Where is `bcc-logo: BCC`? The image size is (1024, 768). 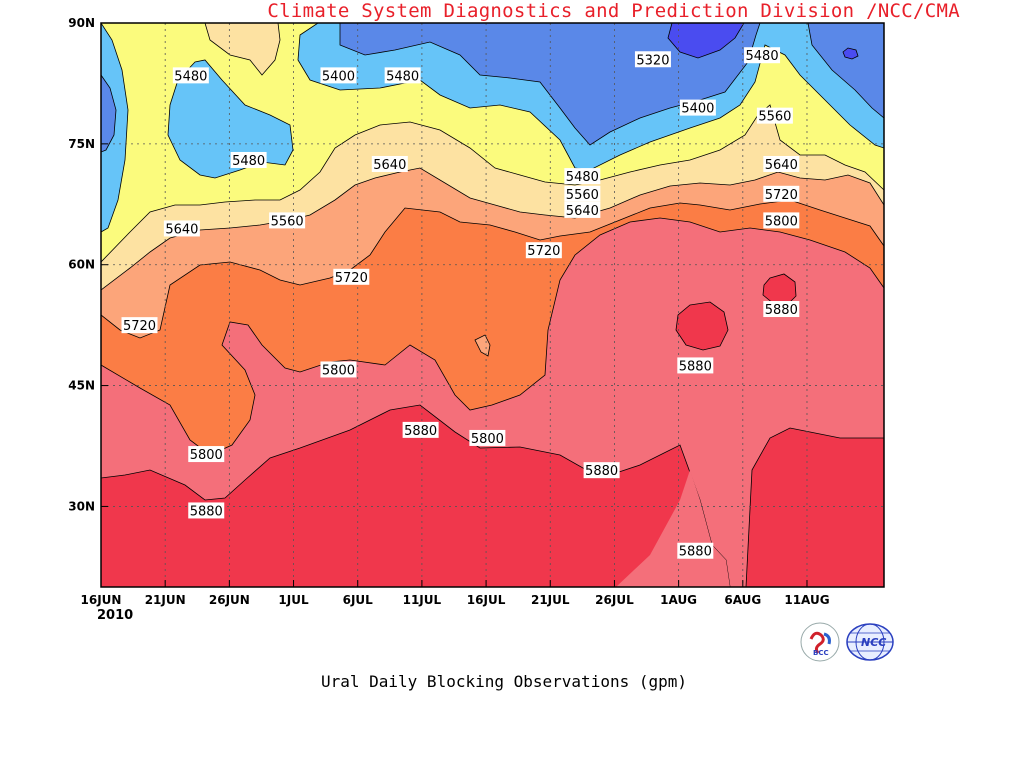 bcc-logo: BCC is located at coordinates (820, 642).